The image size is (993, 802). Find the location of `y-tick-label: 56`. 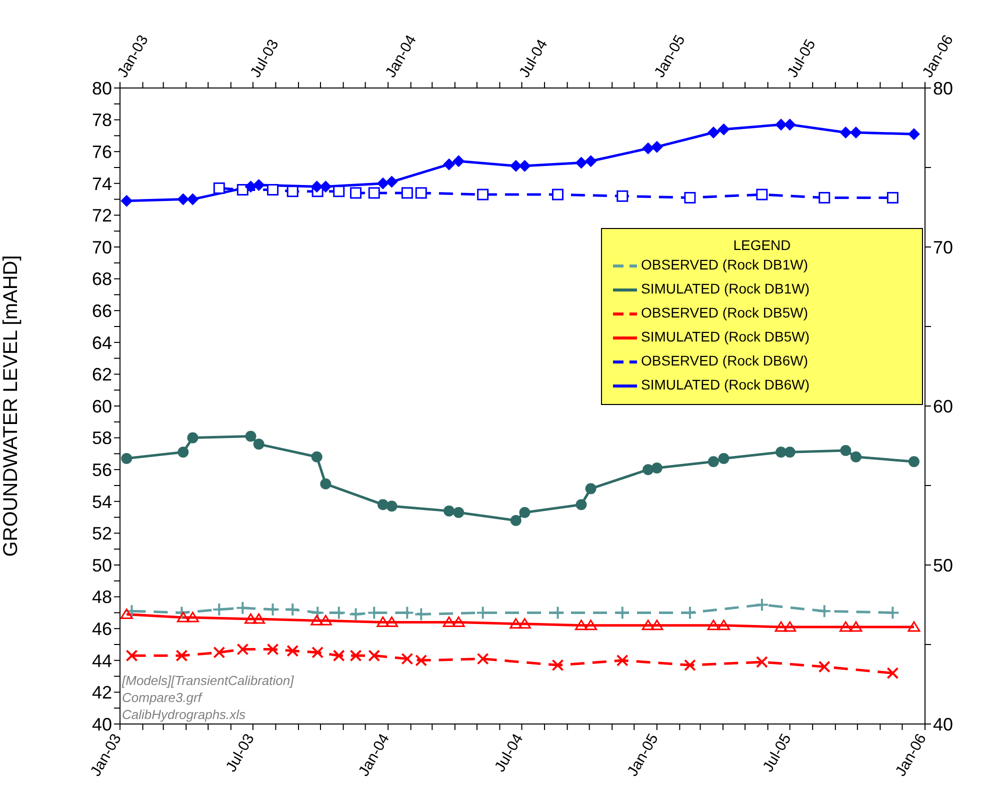

y-tick-label: 56 is located at coordinates (102, 470).